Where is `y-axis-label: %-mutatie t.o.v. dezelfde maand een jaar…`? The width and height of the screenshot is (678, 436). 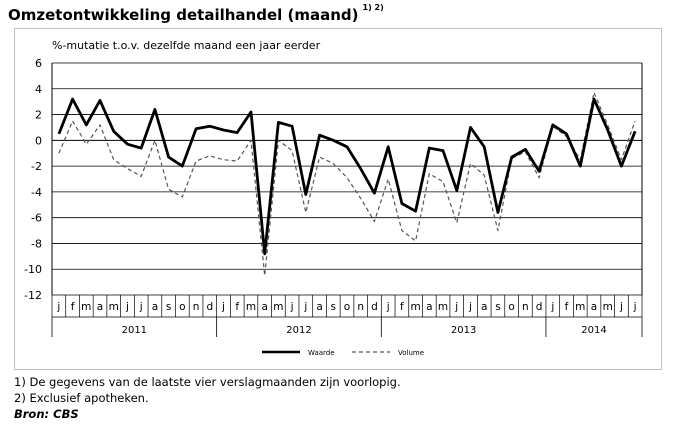 y-axis-label: %-mutatie t.o.v. dezelfde maand een jaar… is located at coordinates (186, 45).